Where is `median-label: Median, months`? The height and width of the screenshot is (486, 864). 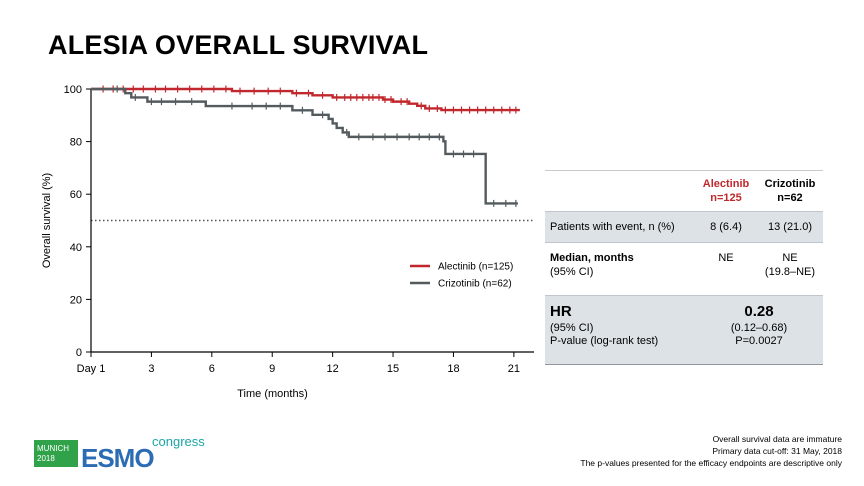
median-label: Median, months is located at coordinates (592, 258).